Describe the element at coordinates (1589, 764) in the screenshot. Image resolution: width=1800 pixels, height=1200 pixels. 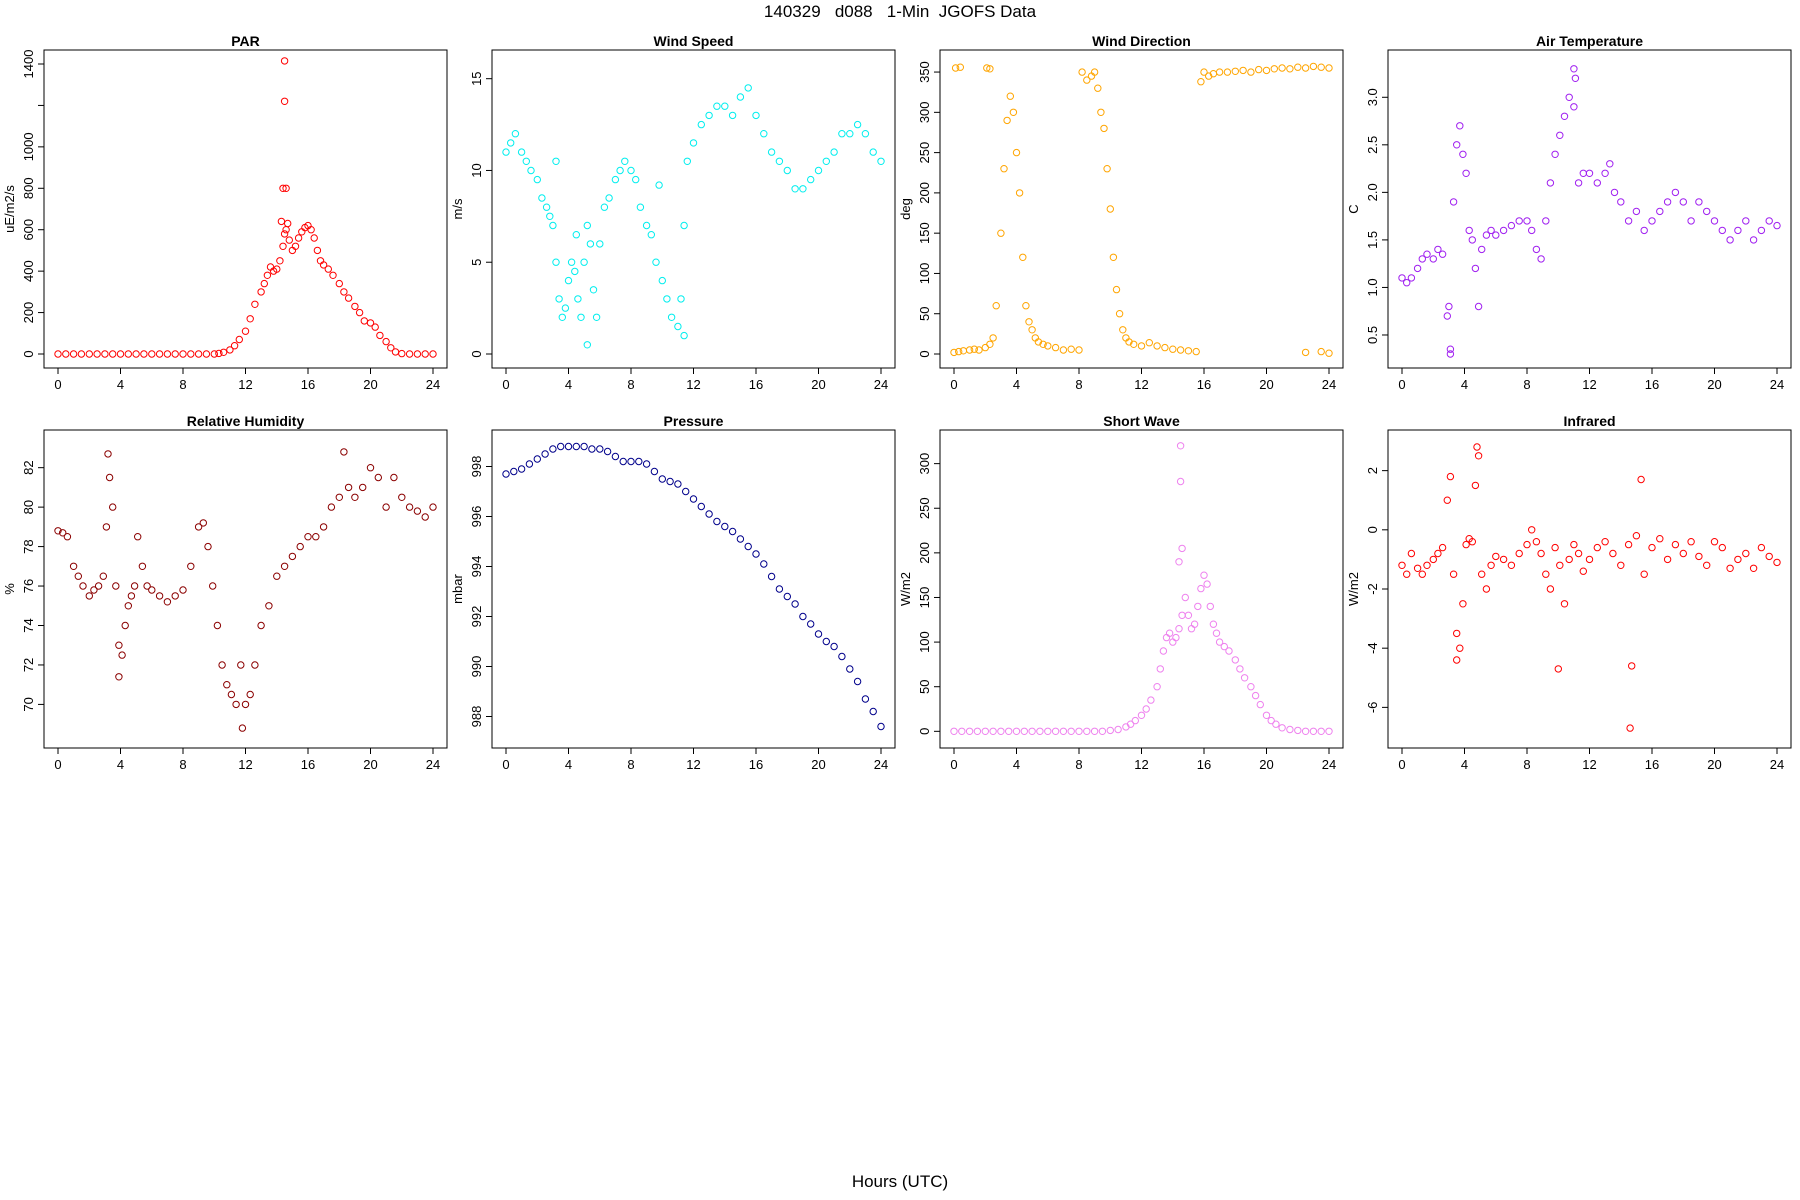
I see `x-tick-label: 12` at that location.